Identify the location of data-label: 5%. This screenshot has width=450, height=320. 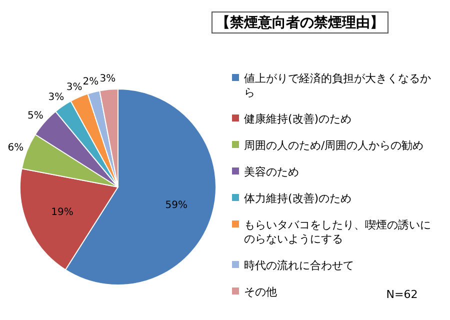
(36, 116).